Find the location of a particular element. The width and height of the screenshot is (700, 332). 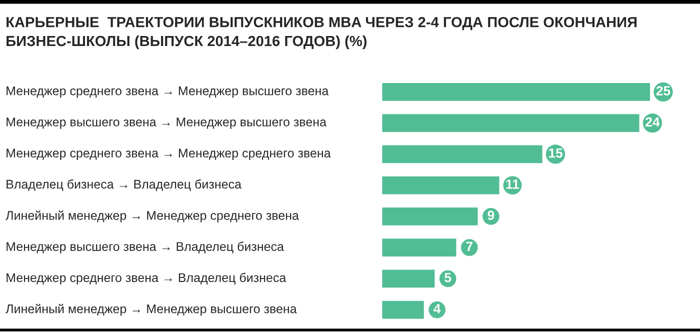

y-tick-label: Линейный менеджер → Менеджер высшего звена is located at coordinates (151, 310).